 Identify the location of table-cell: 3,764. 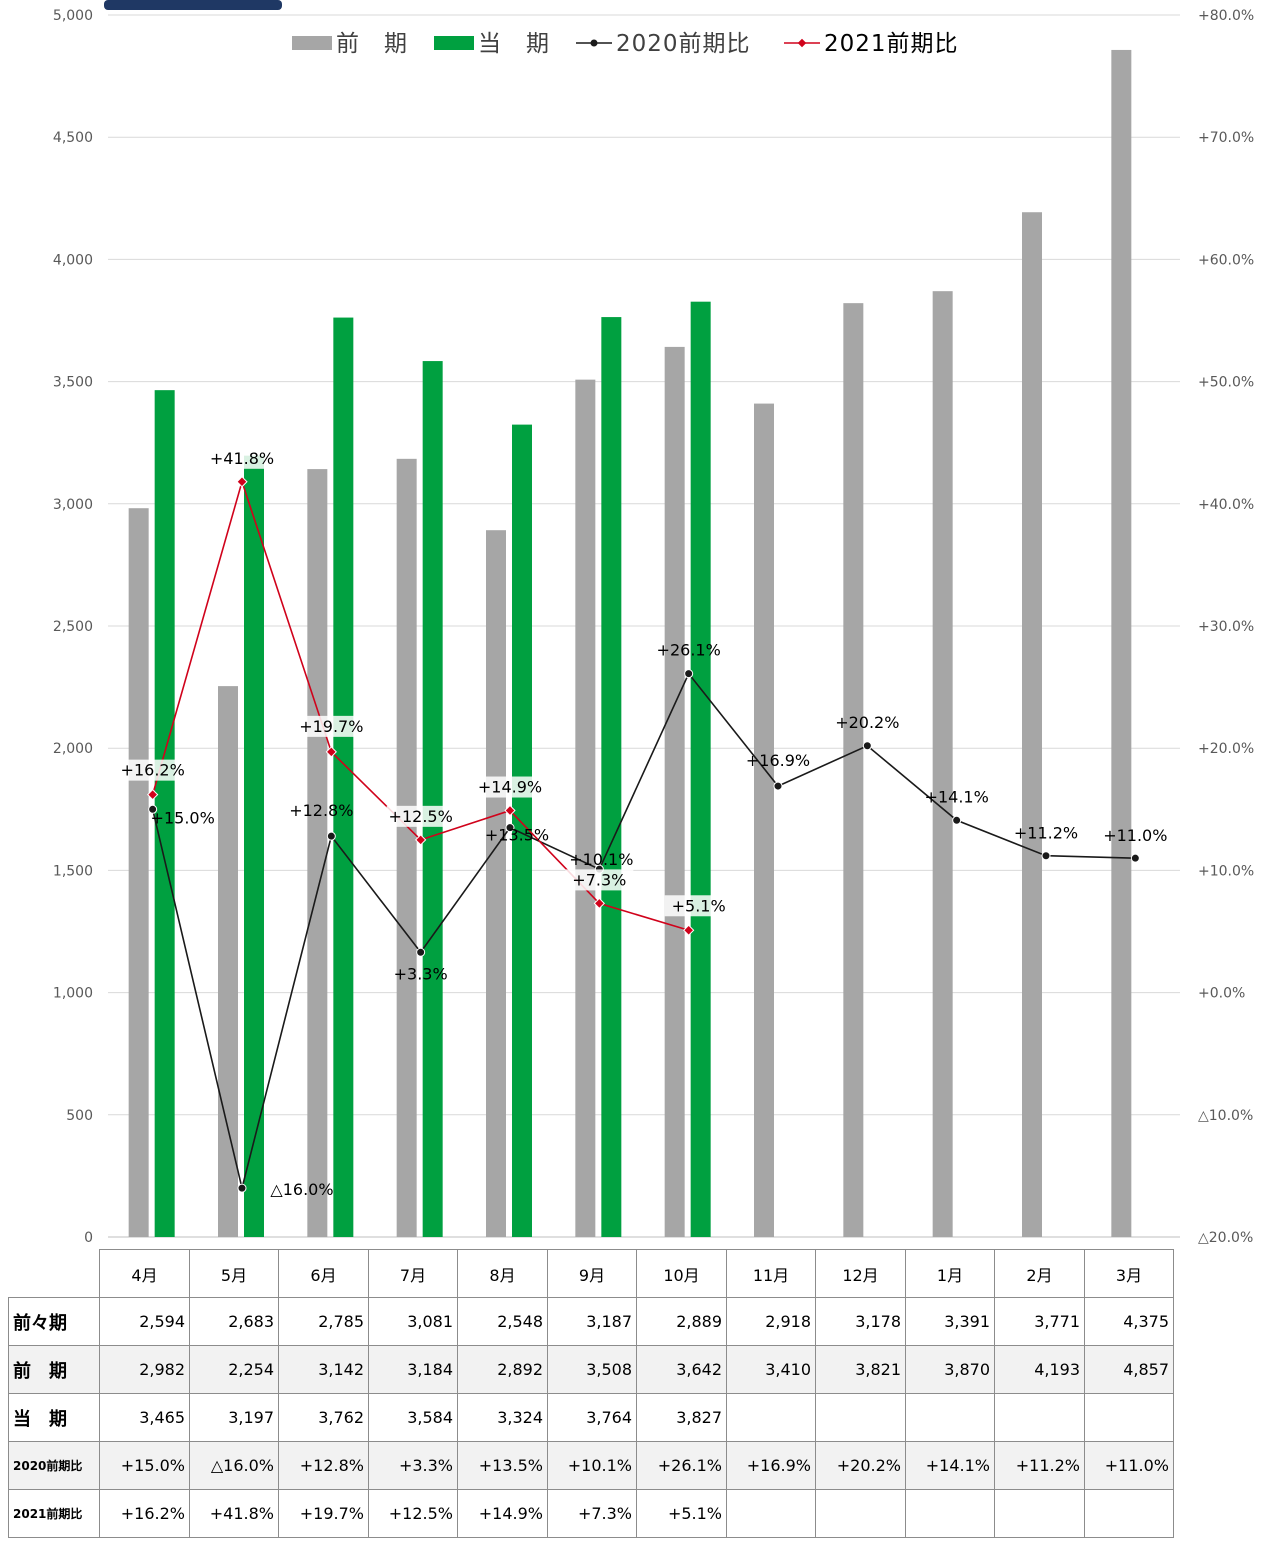
(592, 1417).